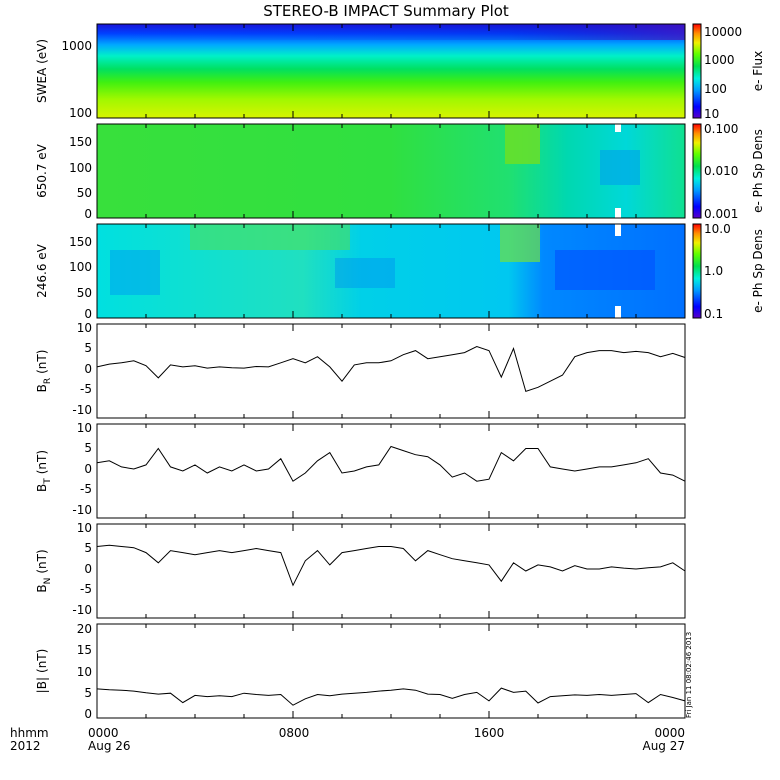 The height and width of the screenshot is (780, 780). Describe the element at coordinates (88, 469) in the screenshot. I see `bt-ytick-0: 0` at that location.